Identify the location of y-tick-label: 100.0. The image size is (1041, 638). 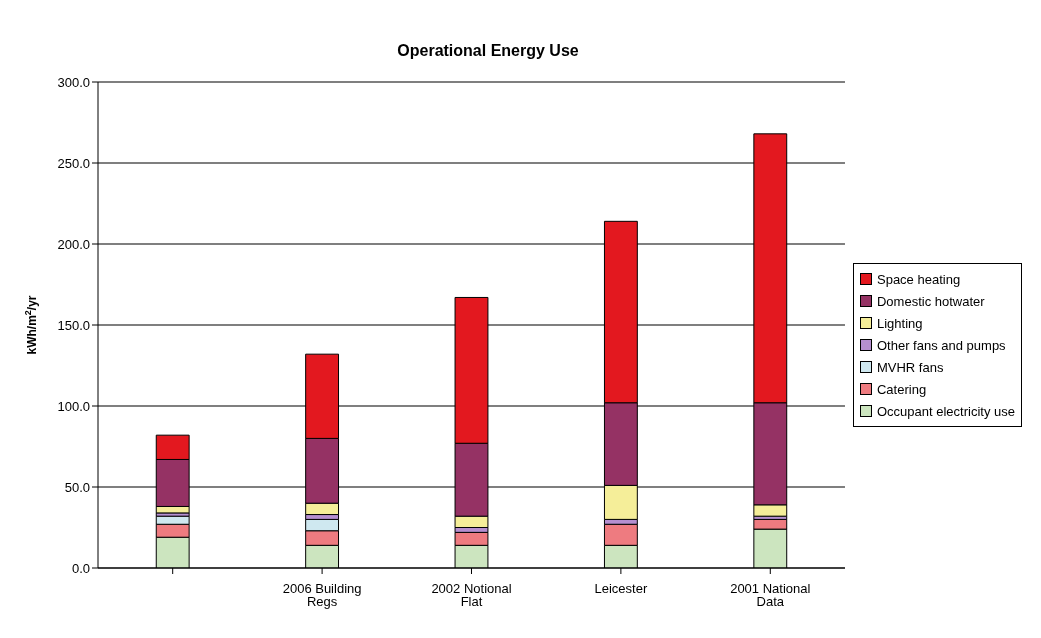
(73, 406).